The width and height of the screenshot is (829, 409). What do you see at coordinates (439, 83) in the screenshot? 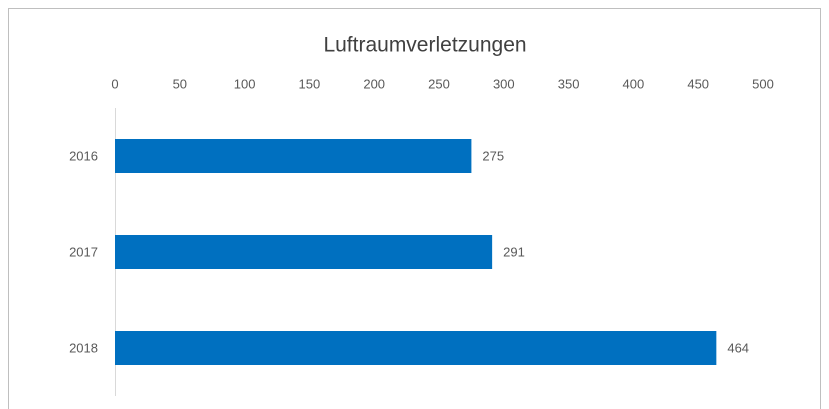
I see `x-tick-label: 250` at bounding box center [439, 83].